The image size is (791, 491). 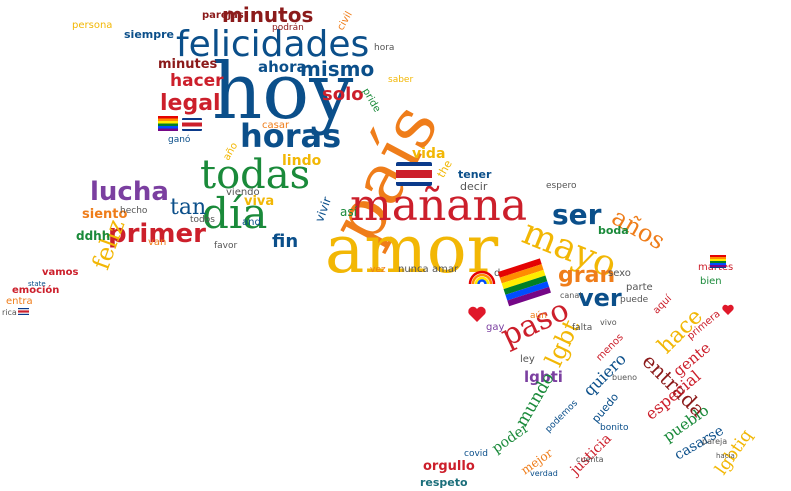 What do you see at coordinates (192, 124) in the screenshot?
I see `costa-rica-flag-icon-small` at bounding box center [192, 124].